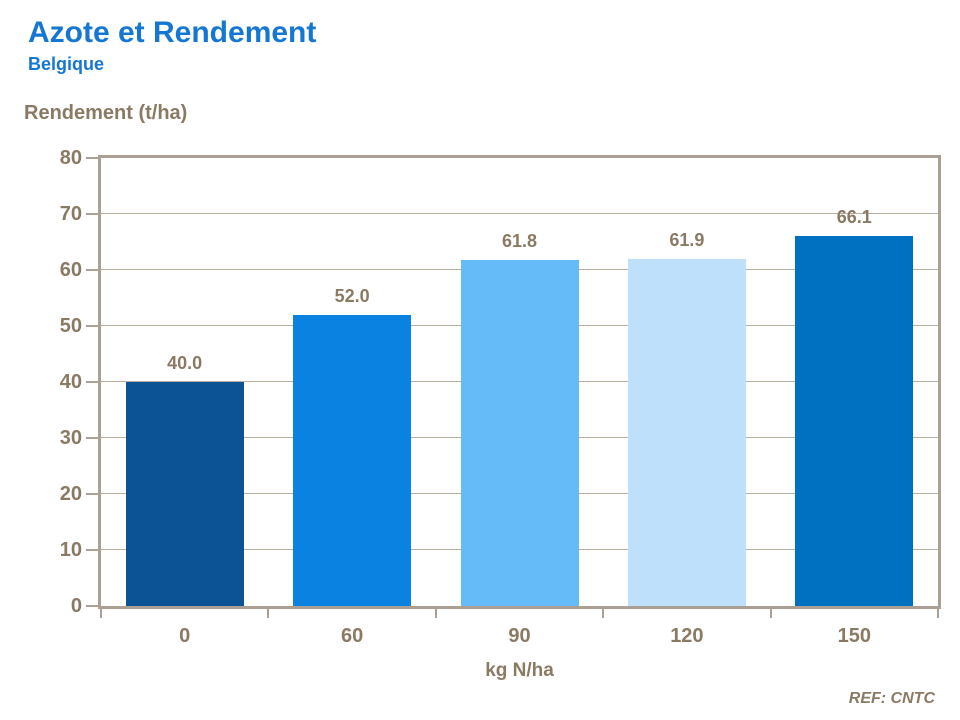 Image resolution: width=960 pixels, height=720 pixels. Describe the element at coordinates (687, 240) in the screenshot. I see `bar-value-label: 61.9` at that location.